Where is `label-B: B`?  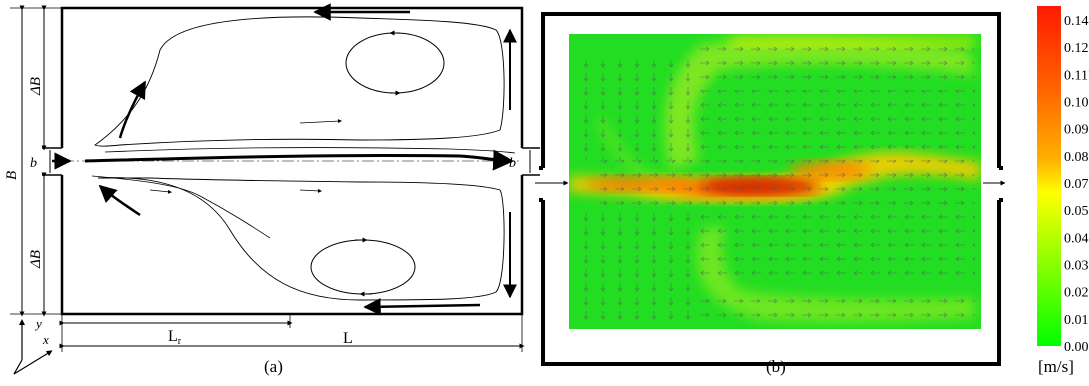
label-B: B is located at coordinates (12, 175).